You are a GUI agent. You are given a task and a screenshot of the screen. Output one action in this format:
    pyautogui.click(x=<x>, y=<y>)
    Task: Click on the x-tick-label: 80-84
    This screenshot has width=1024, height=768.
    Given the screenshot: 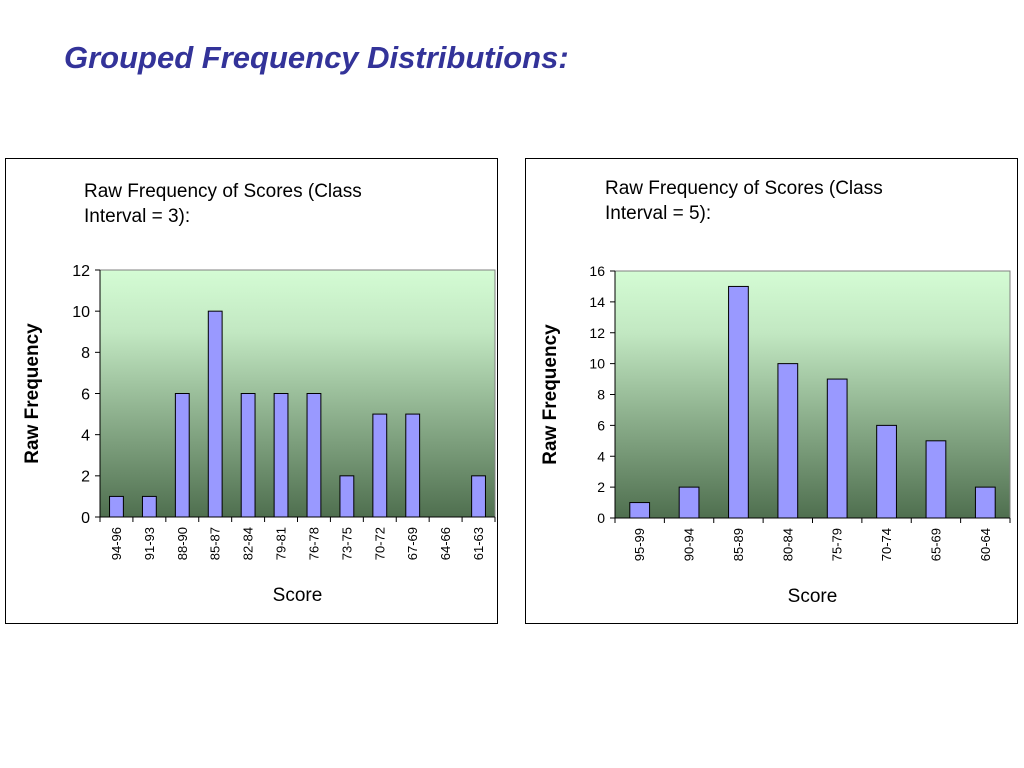 What is the action you would take?
    pyautogui.click(x=787, y=544)
    